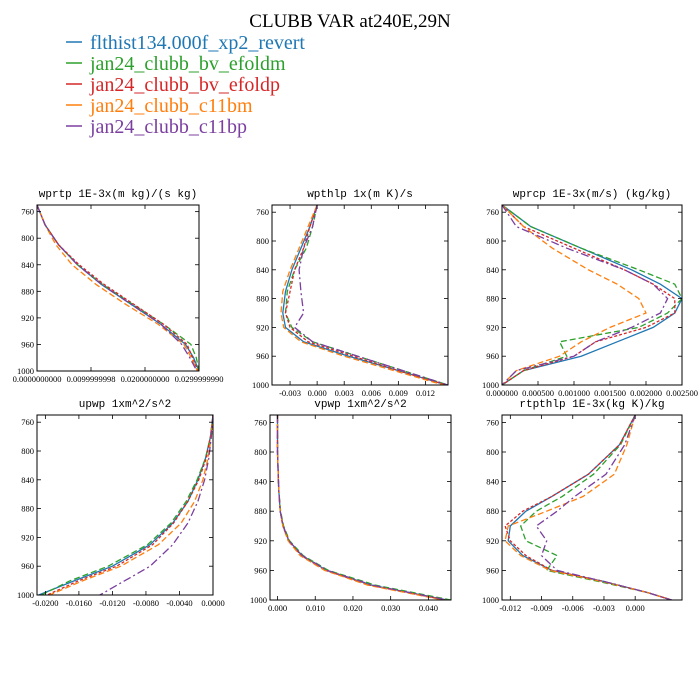 Image resolution: width=700 pixels, height=700 pixels. What do you see at coordinates (360, 195) in the screenshot?
I see `panel-title: wpthlp 1x(m K)/s` at bounding box center [360, 195].